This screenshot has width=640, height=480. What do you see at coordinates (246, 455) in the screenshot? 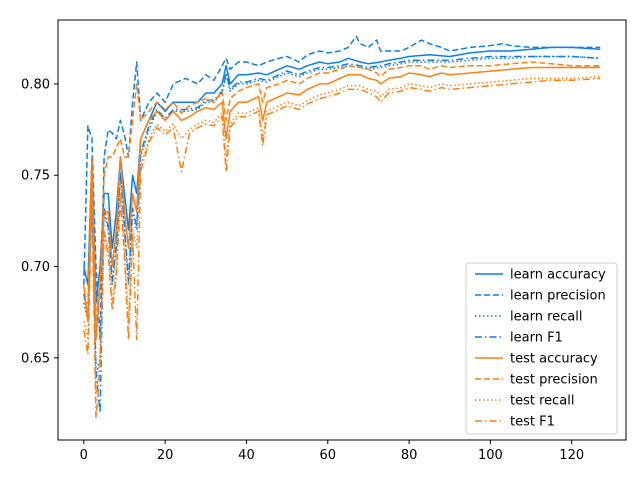
I see `x-tick-label: 40` at bounding box center [246, 455].